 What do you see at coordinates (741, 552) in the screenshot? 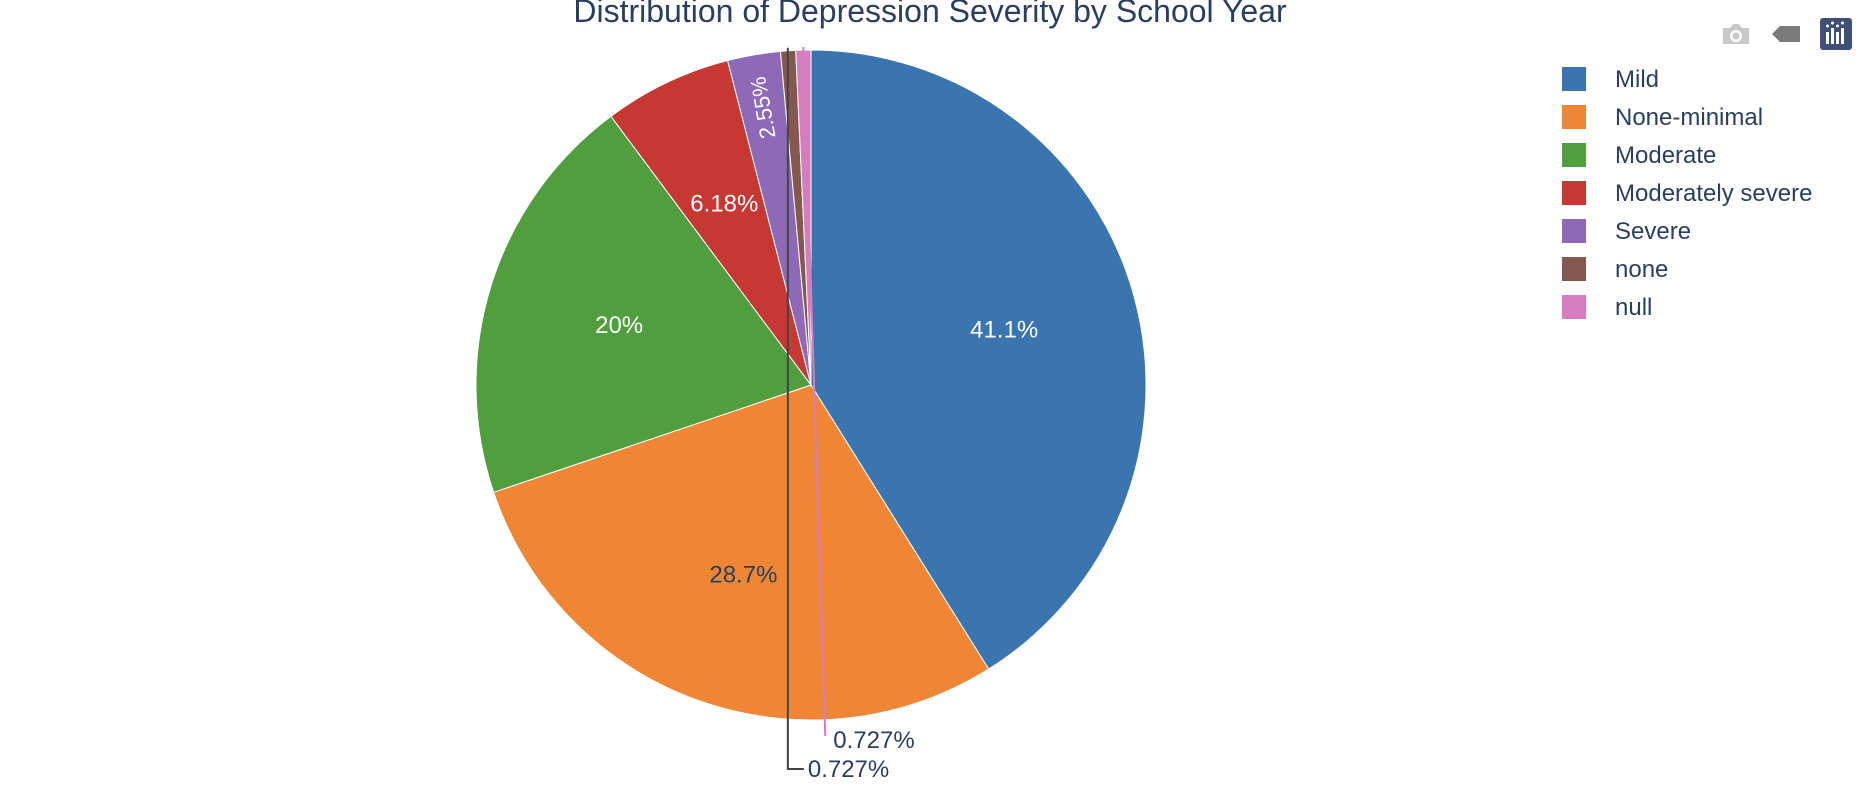
I see `pie-slice-none-minimal` at bounding box center [741, 552].